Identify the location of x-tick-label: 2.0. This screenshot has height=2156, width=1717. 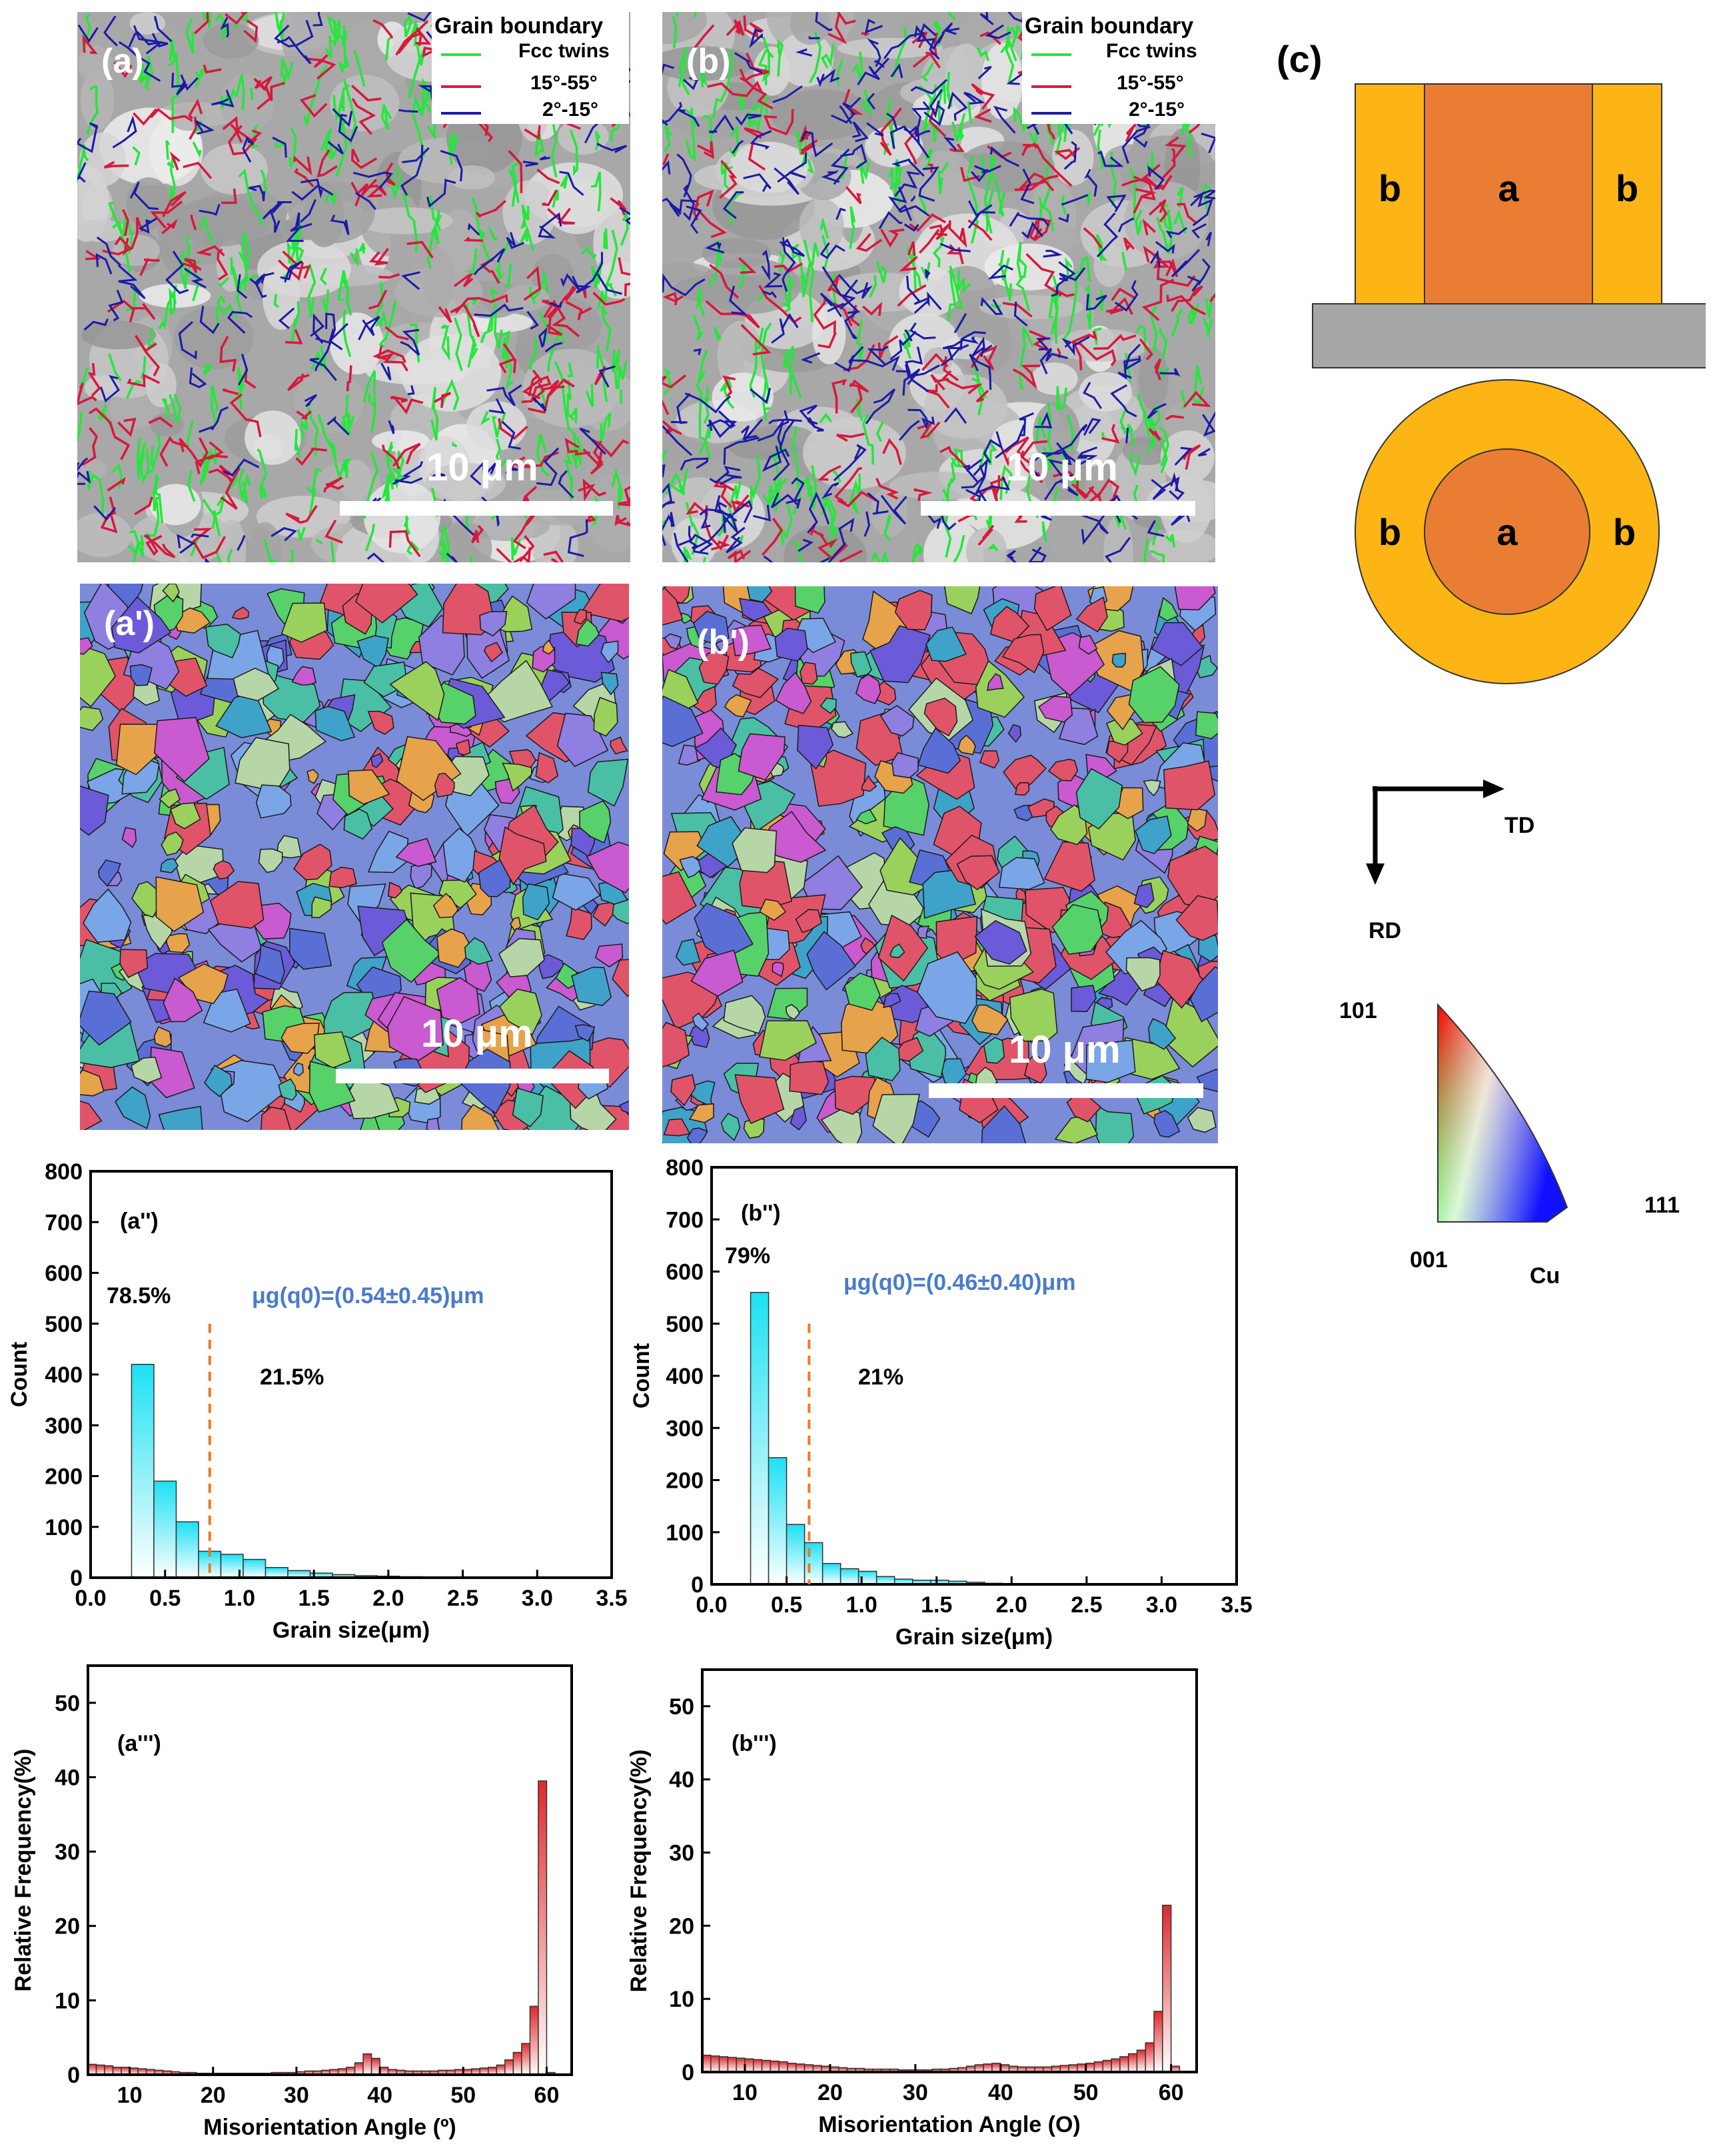
(1011, 1605).